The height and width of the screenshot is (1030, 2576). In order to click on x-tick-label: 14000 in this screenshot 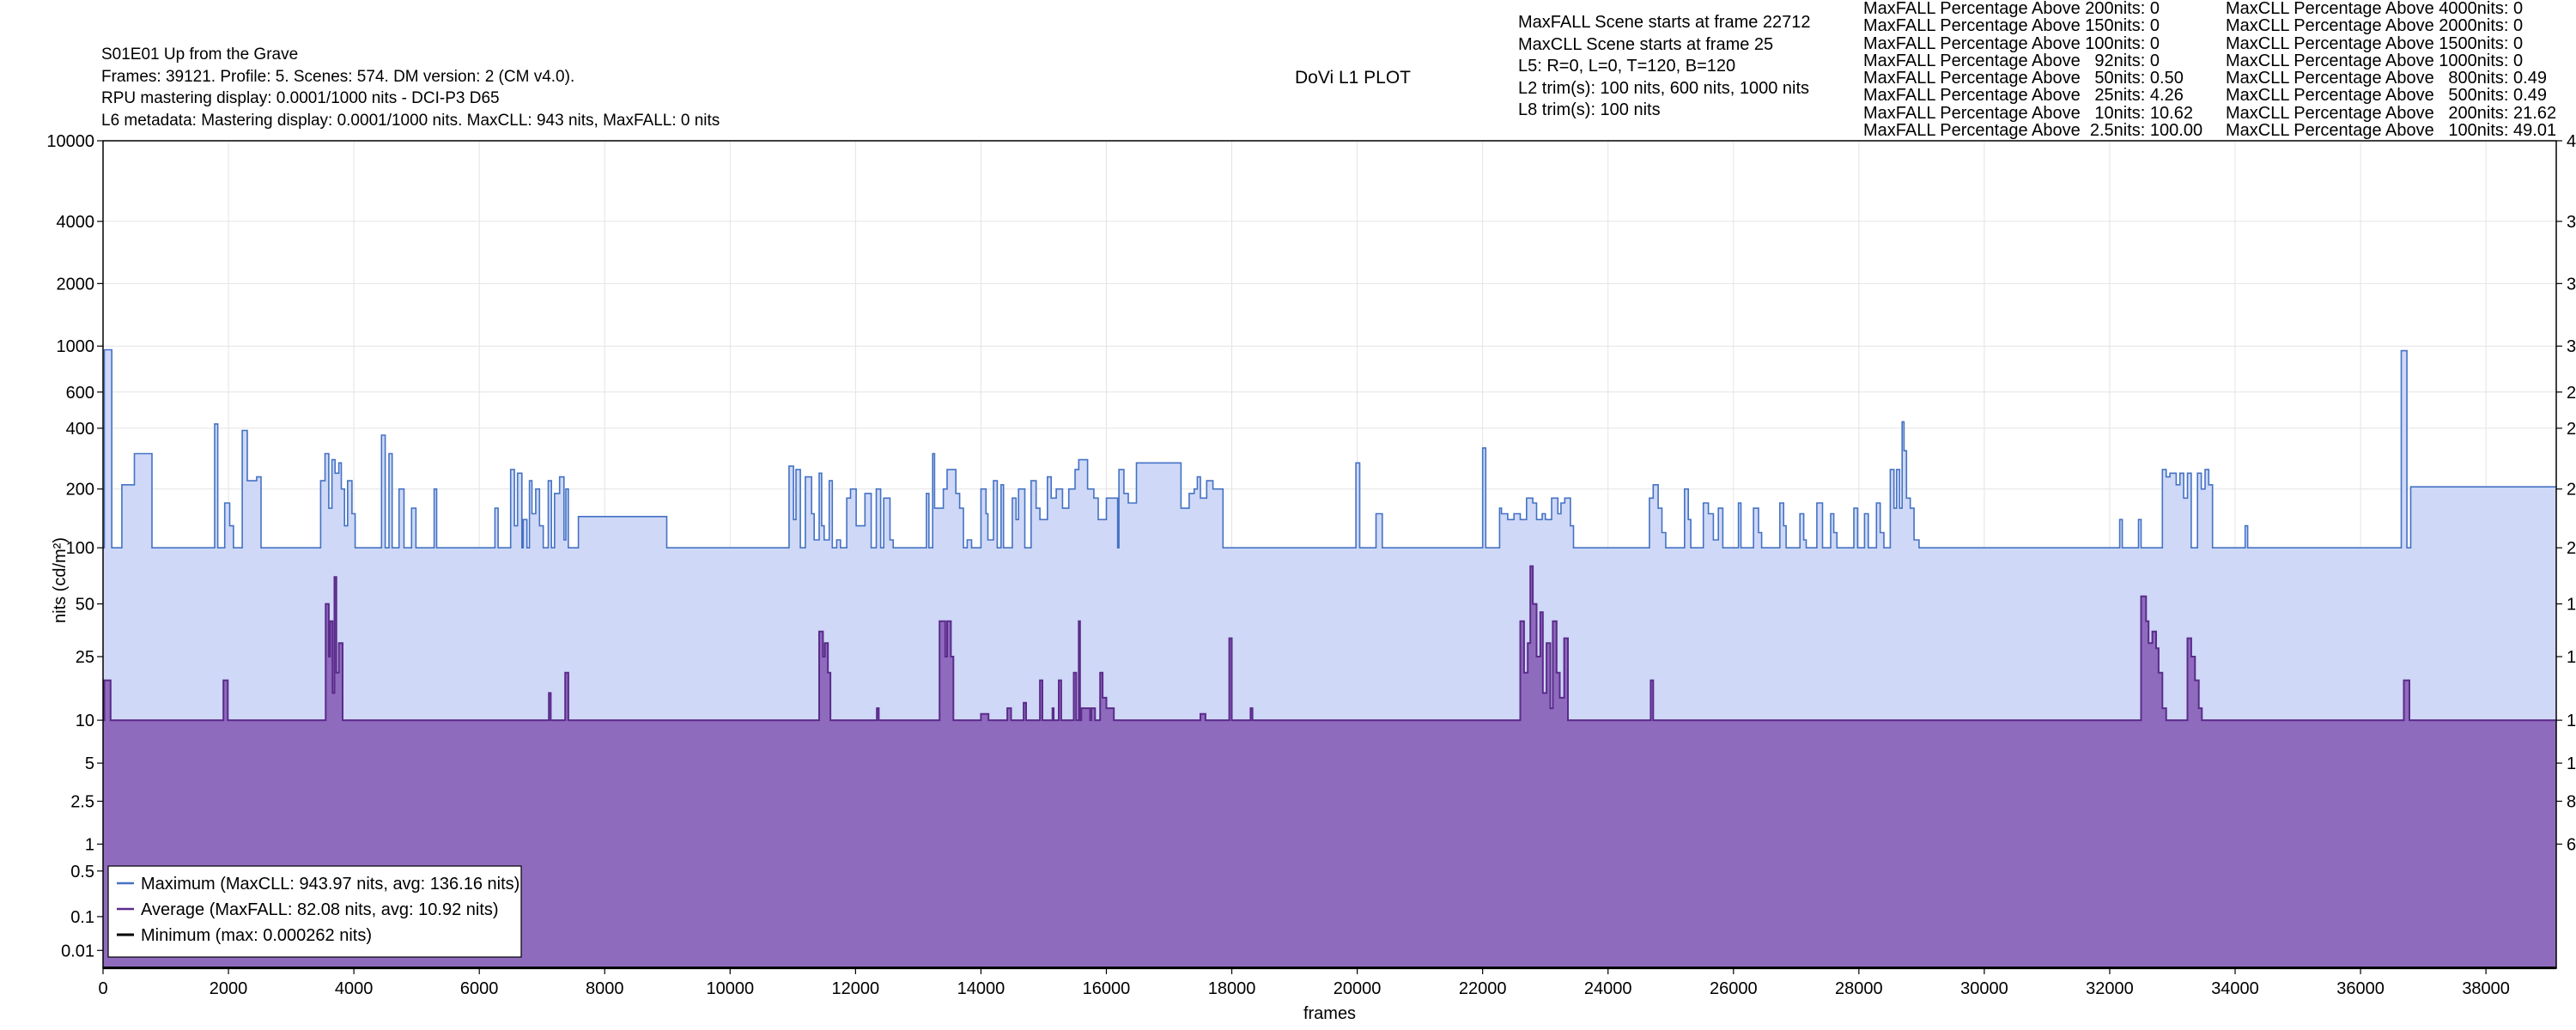, I will do `click(981, 988)`.